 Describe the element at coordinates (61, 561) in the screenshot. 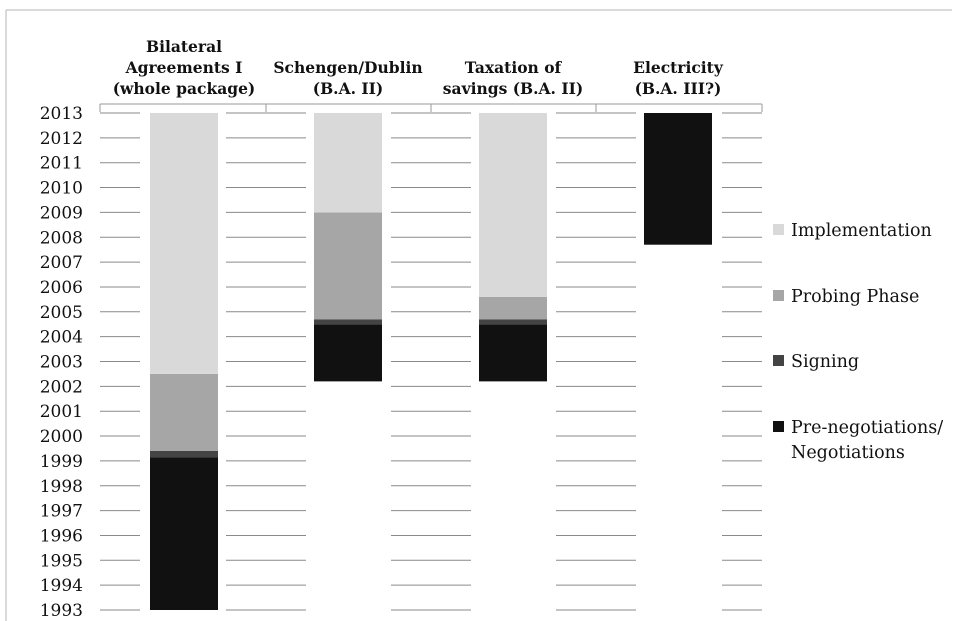

I see `y-tick-label: 1995` at that location.